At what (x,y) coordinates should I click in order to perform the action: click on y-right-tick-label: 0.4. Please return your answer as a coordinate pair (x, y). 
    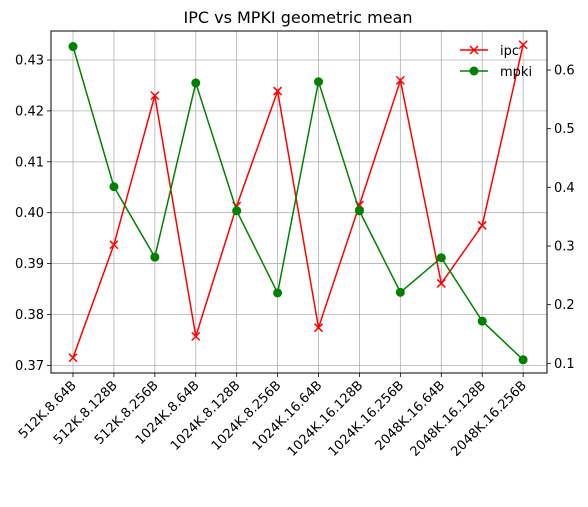
    Looking at the image, I should click on (564, 188).